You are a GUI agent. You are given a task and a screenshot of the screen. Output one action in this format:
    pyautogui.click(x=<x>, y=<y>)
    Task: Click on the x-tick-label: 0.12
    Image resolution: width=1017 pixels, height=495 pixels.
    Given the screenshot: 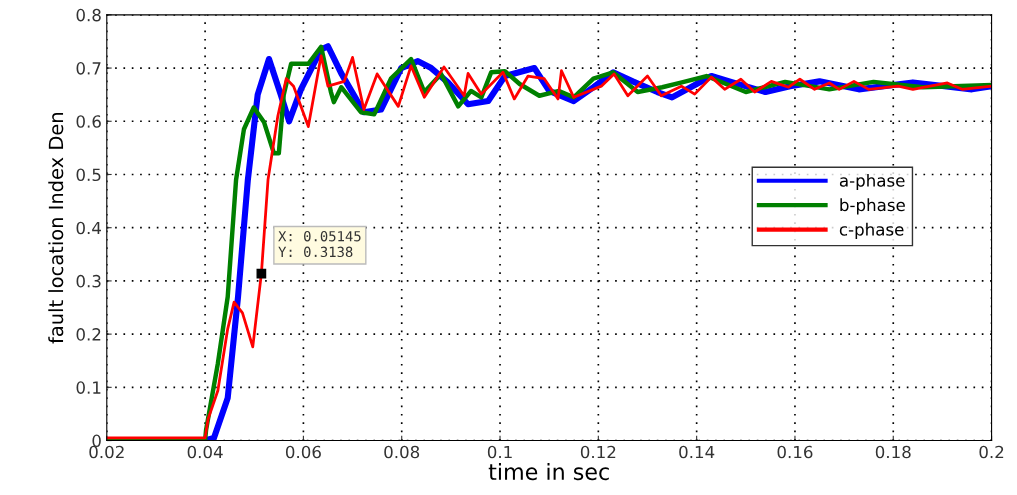 What is the action you would take?
    pyautogui.click(x=598, y=452)
    